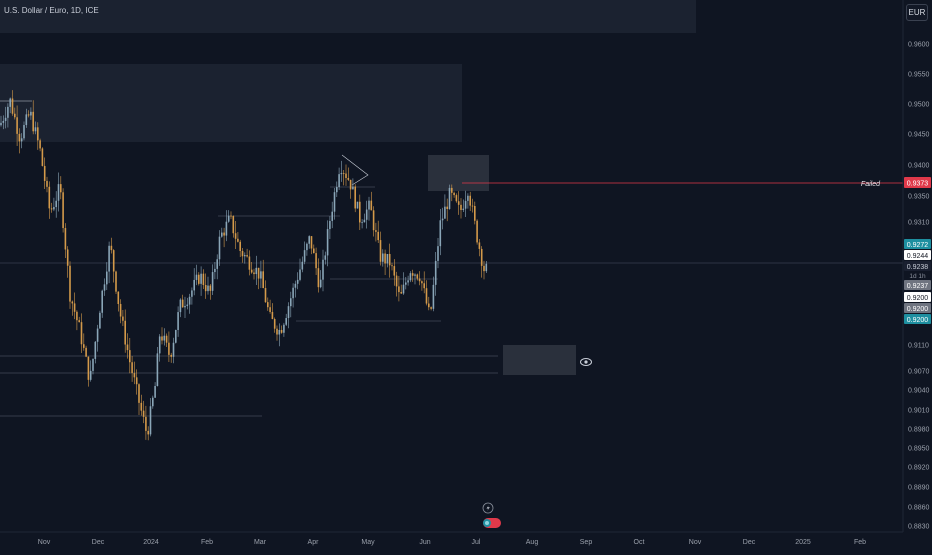  What do you see at coordinates (749, 542) in the screenshot?
I see `x-tick-label: Dec` at bounding box center [749, 542].